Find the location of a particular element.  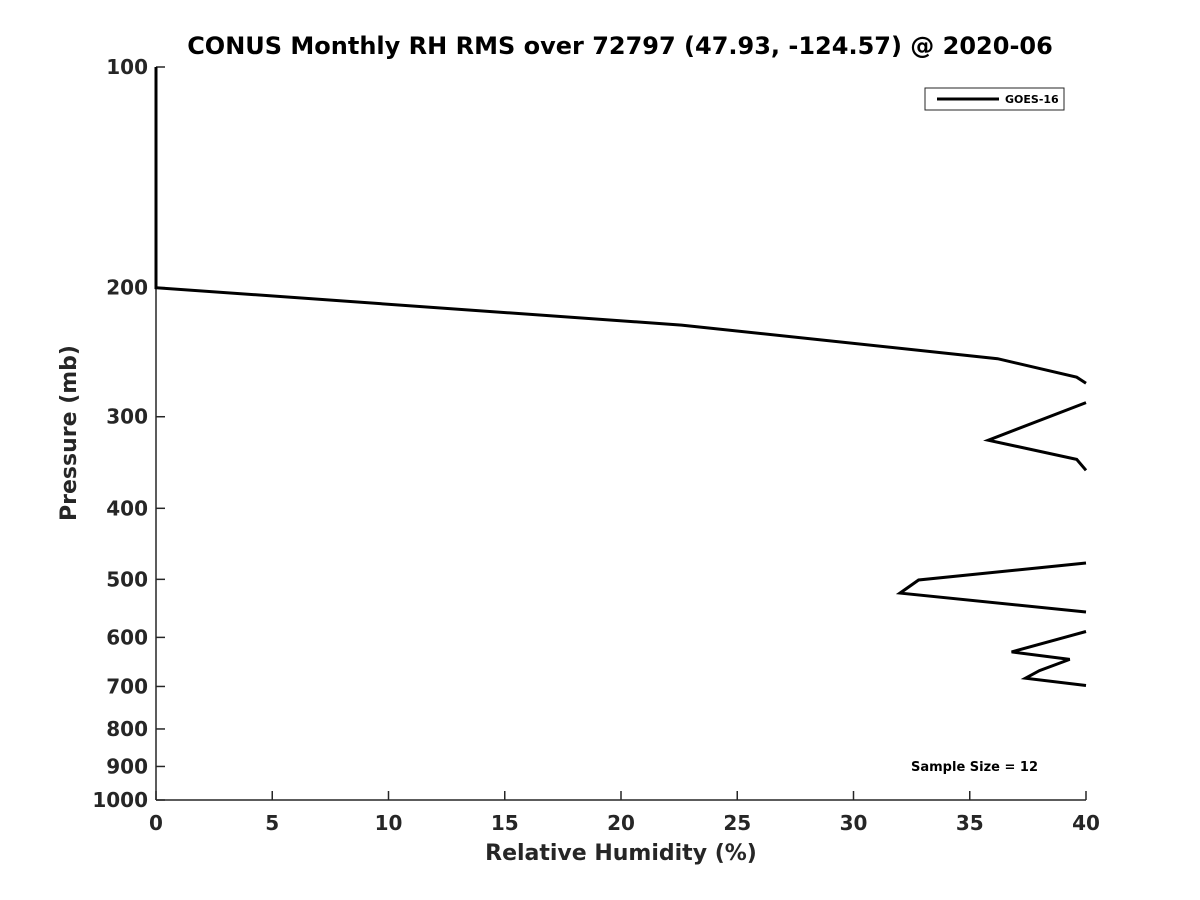

y-tick-label-700: 700 is located at coordinates (127, 686).